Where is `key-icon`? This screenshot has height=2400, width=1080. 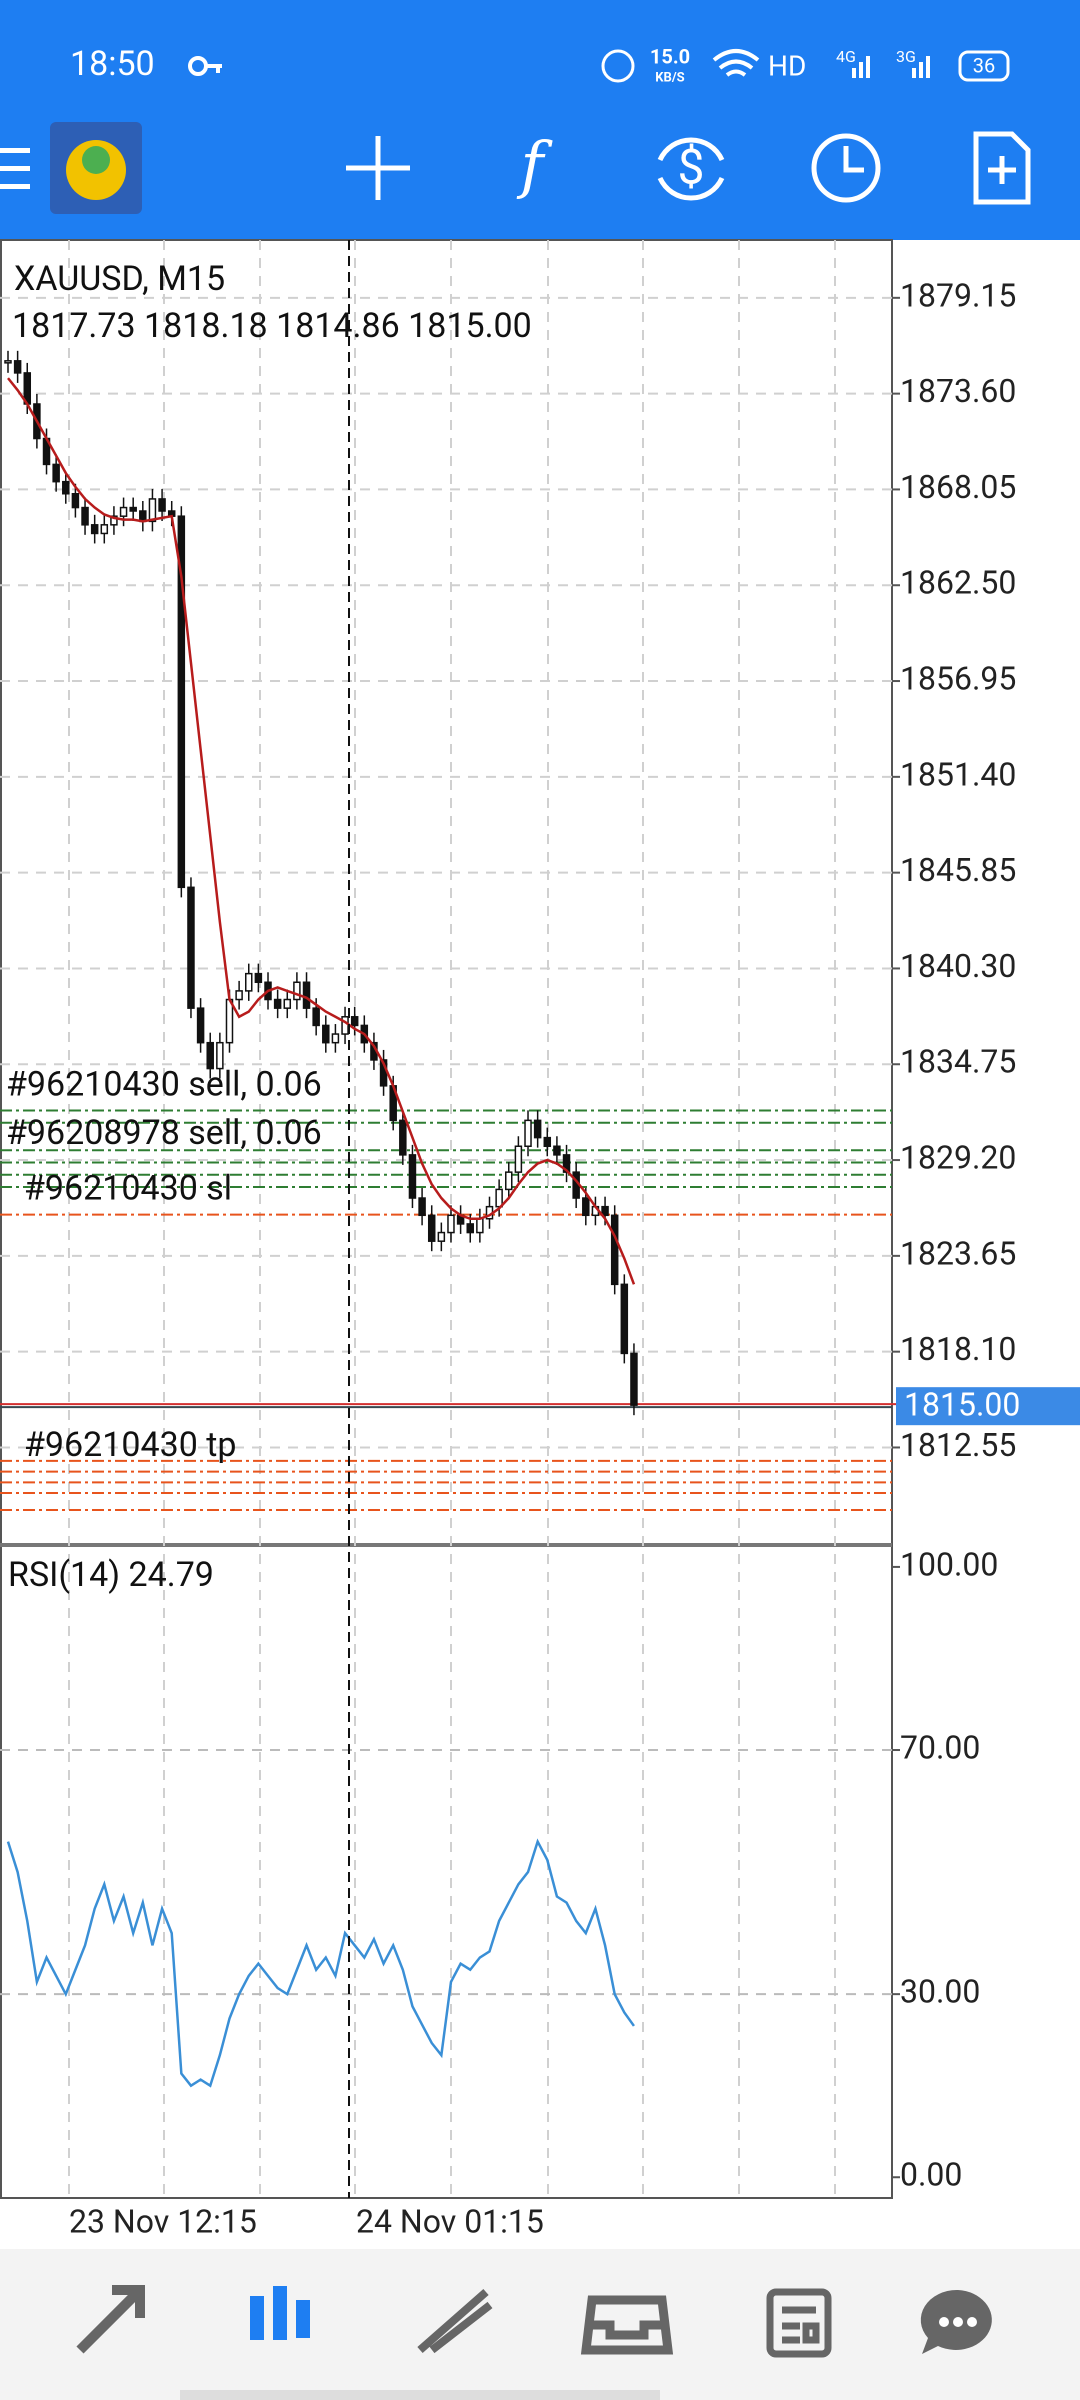
key-icon is located at coordinates (205, 66).